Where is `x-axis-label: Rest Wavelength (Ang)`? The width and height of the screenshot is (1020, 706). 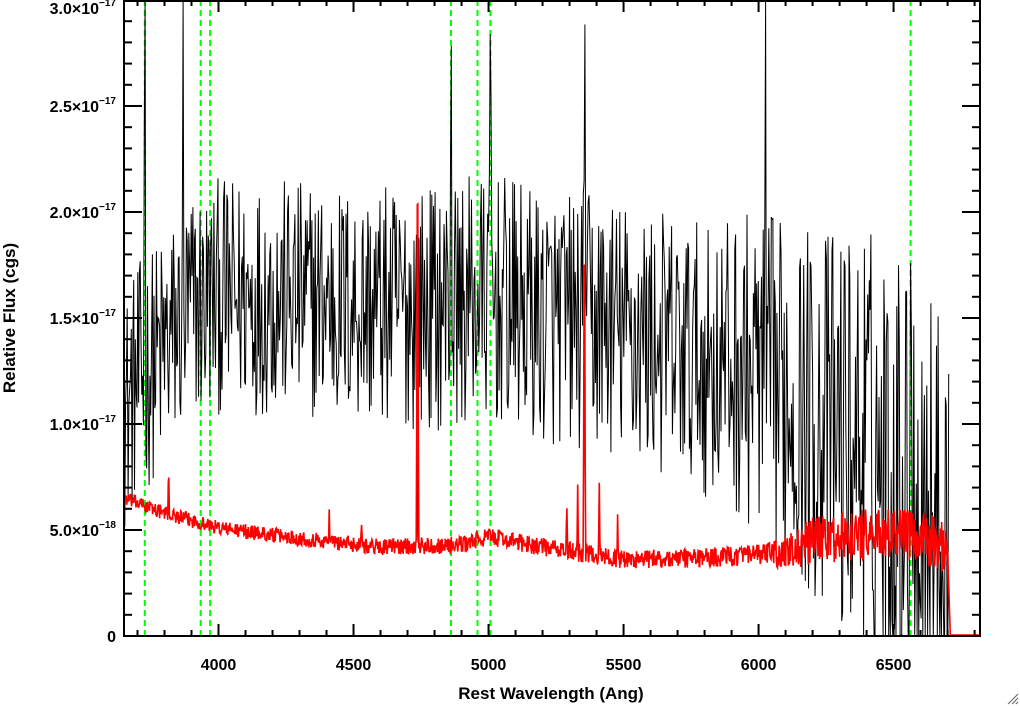 x-axis-label: Rest Wavelength (Ang) is located at coordinates (550, 693).